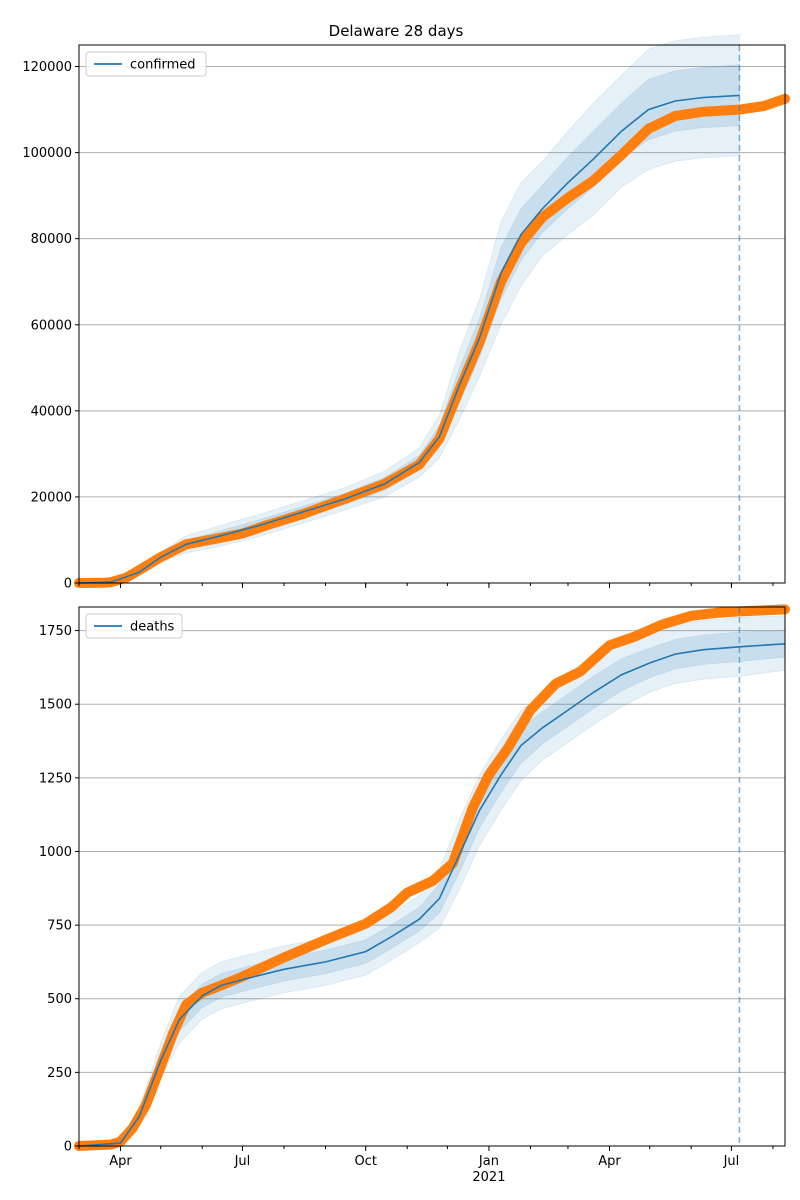  Describe the element at coordinates (488, 1161) in the screenshot. I see `x-tick-label: Jan` at that location.